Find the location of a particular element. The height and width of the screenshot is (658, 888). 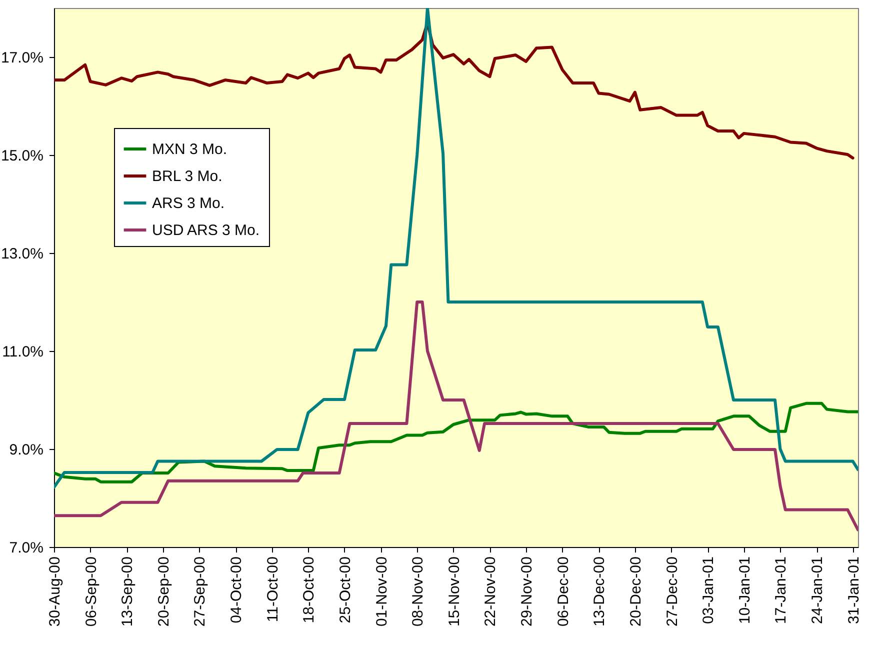

line-series is located at coordinates (456, 443).